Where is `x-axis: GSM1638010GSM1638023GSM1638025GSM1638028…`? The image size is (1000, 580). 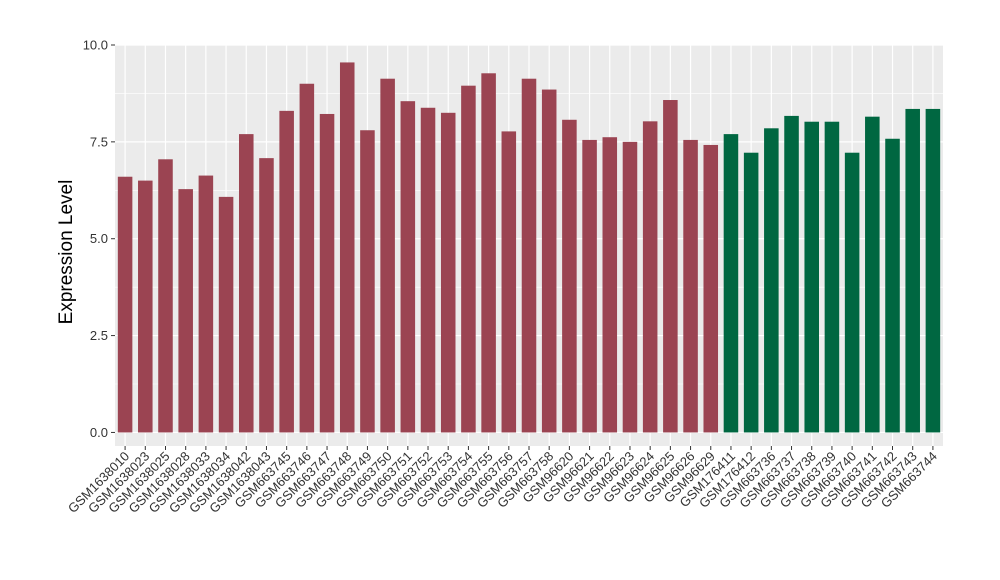 x-axis: GSM1638010GSM1638023GSM1638025GSM1638028… is located at coordinates (502, 481).